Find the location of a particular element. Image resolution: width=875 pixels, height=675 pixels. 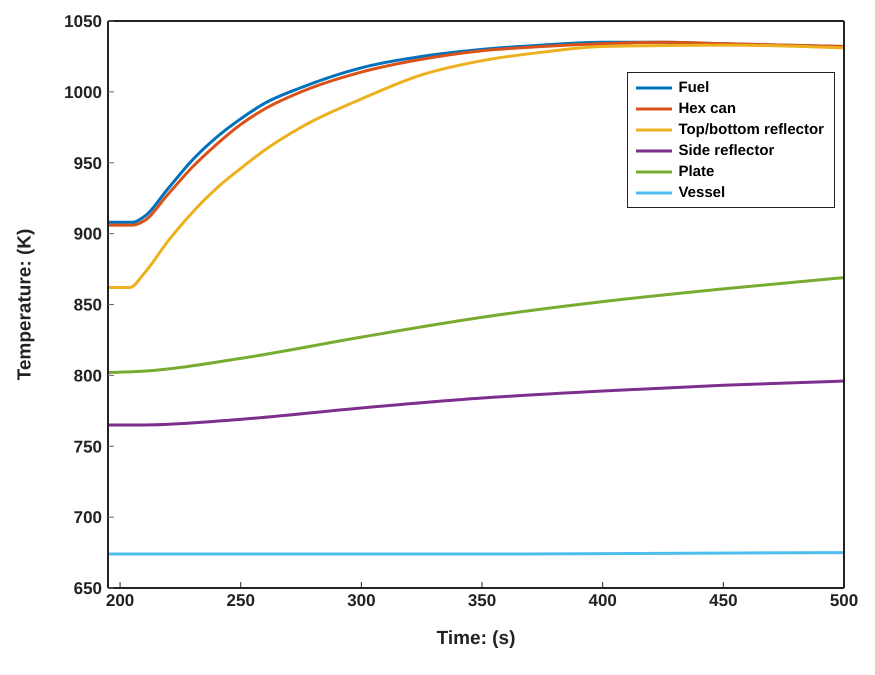

x-tick-label: 300 is located at coordinates (361, 600).